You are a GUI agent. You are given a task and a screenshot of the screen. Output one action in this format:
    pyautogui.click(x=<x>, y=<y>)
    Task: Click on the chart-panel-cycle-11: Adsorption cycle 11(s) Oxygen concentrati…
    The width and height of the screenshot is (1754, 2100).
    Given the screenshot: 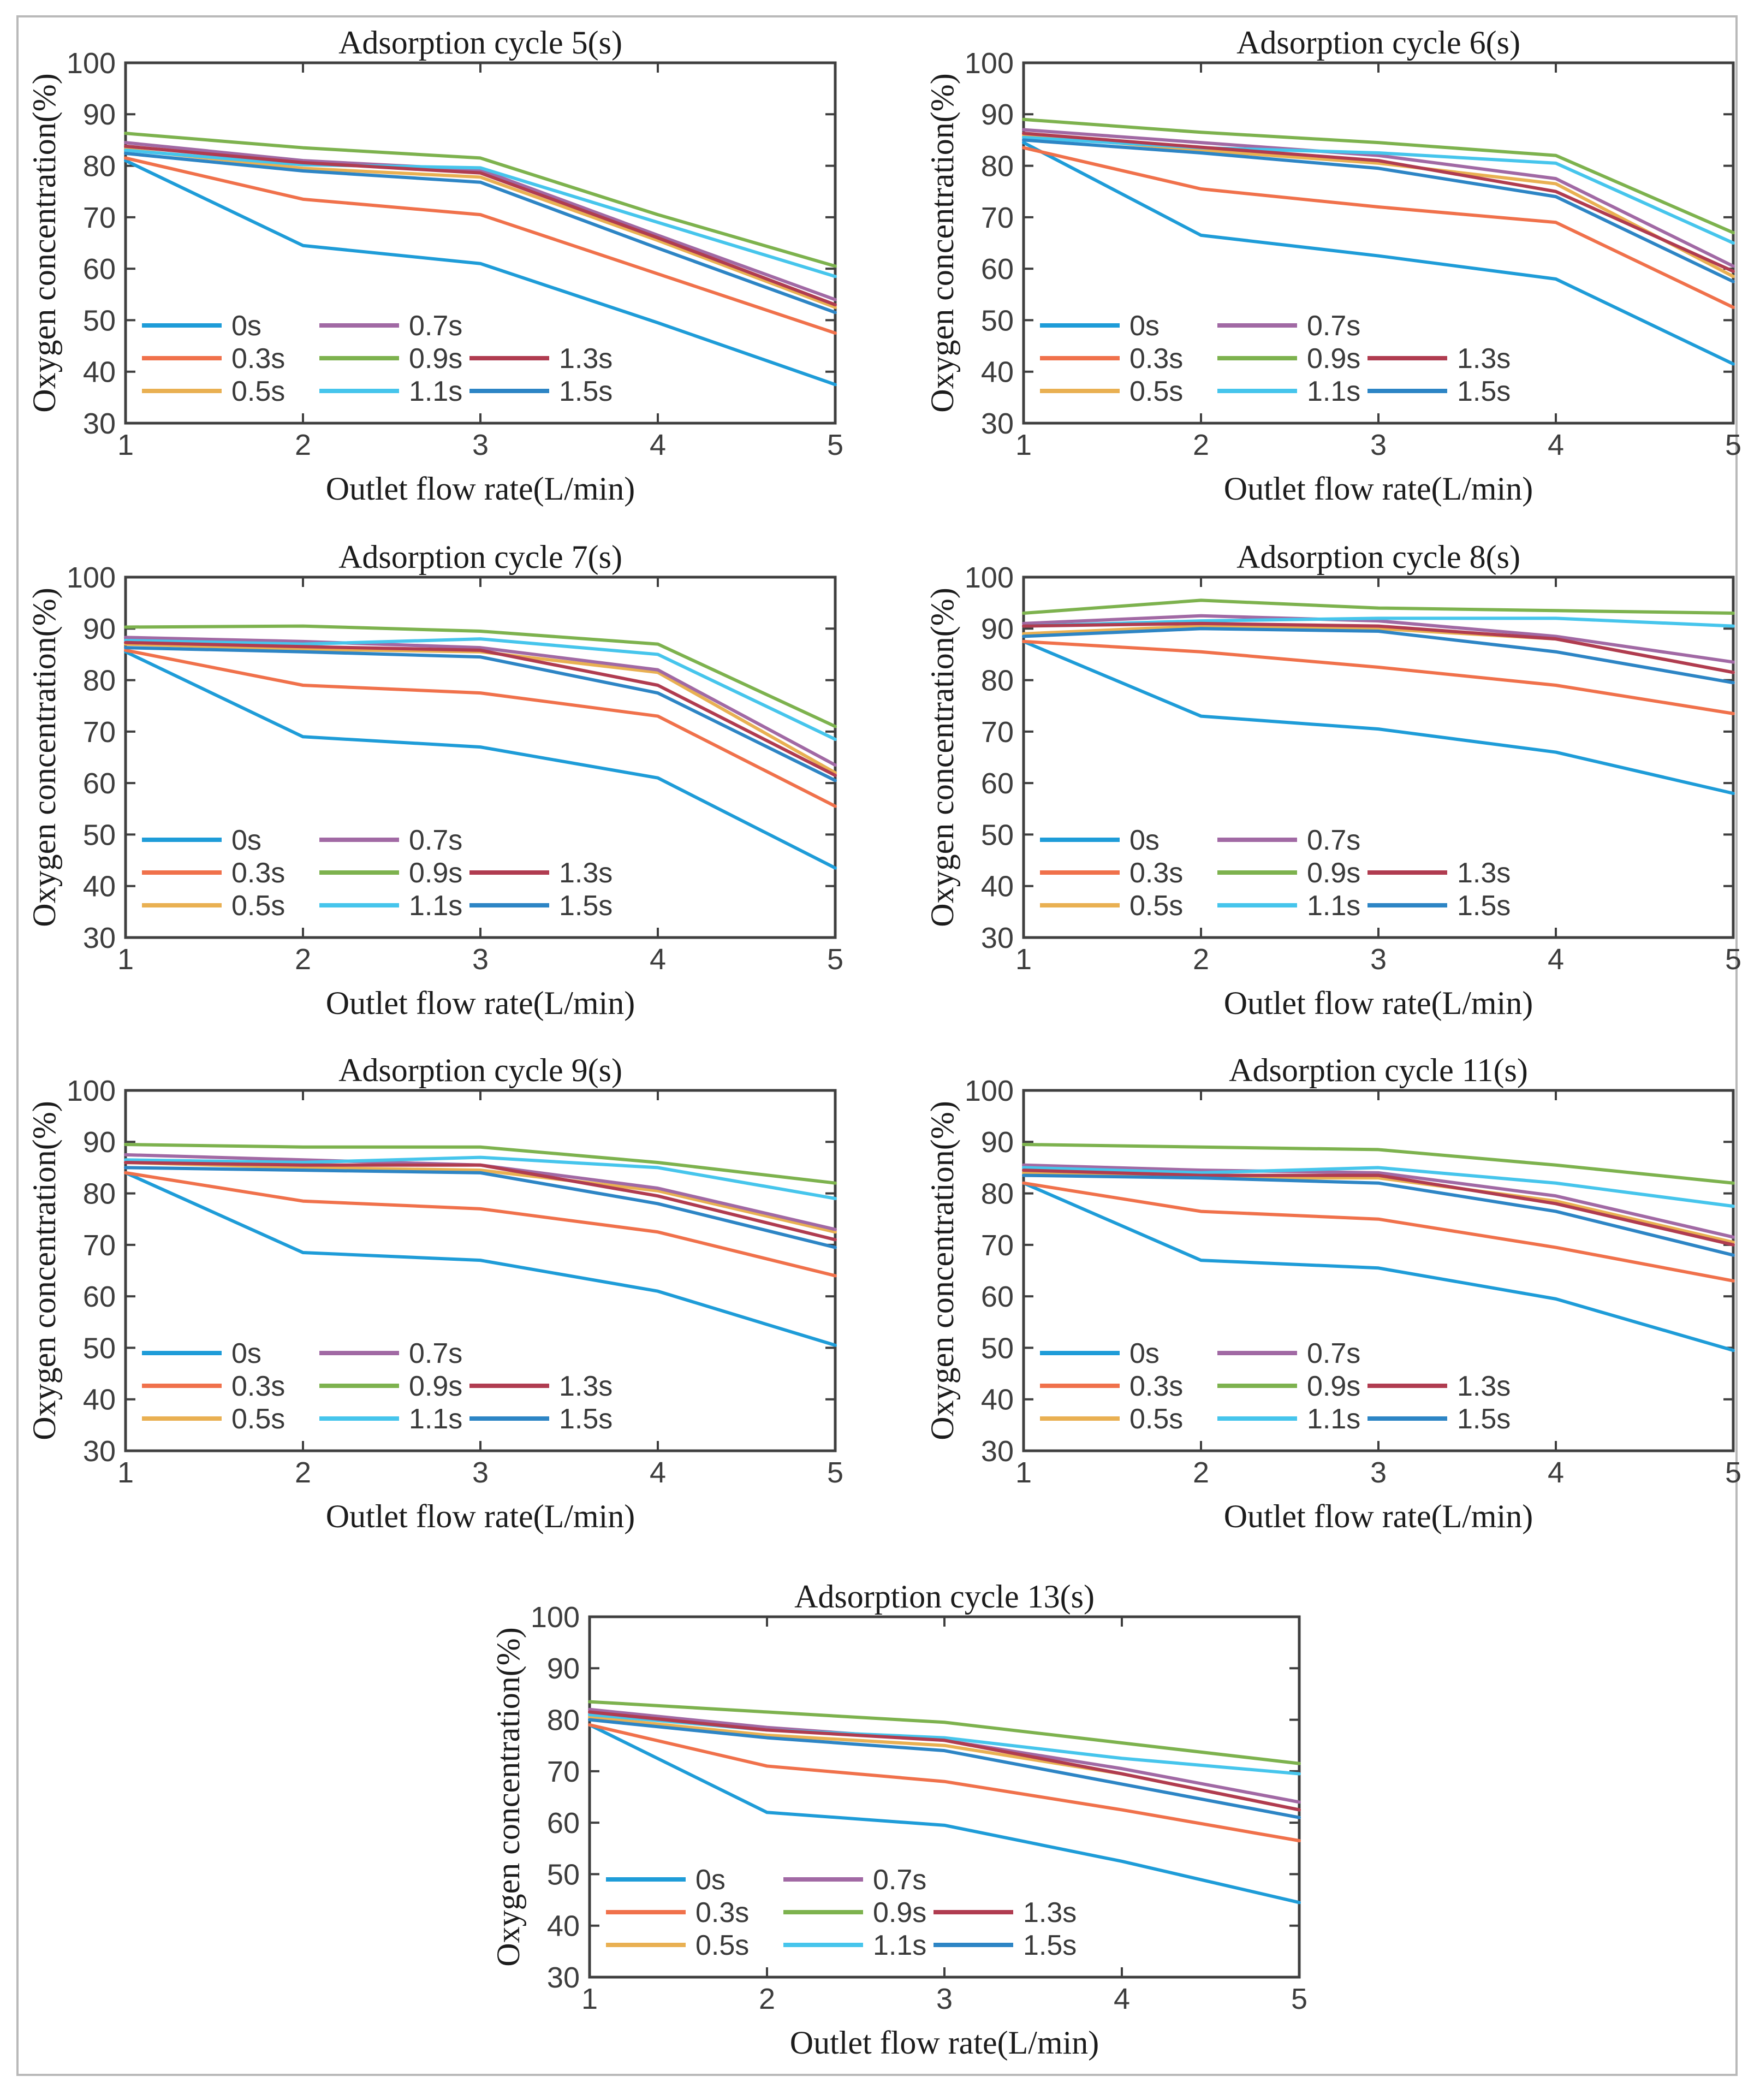 What is the action you would take?
    pyautogui.click(x=1339, y=1299)
    